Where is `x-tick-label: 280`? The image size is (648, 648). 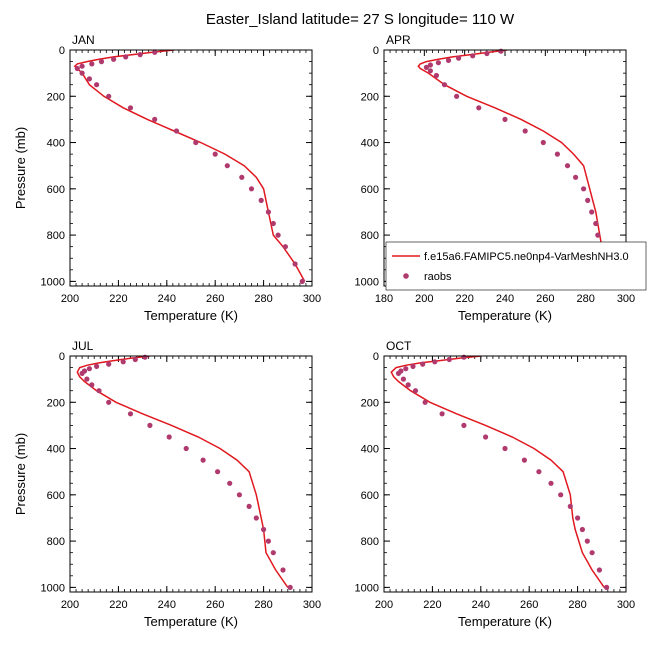
x-tick-label: 280 is located at coordinates (585, 299).